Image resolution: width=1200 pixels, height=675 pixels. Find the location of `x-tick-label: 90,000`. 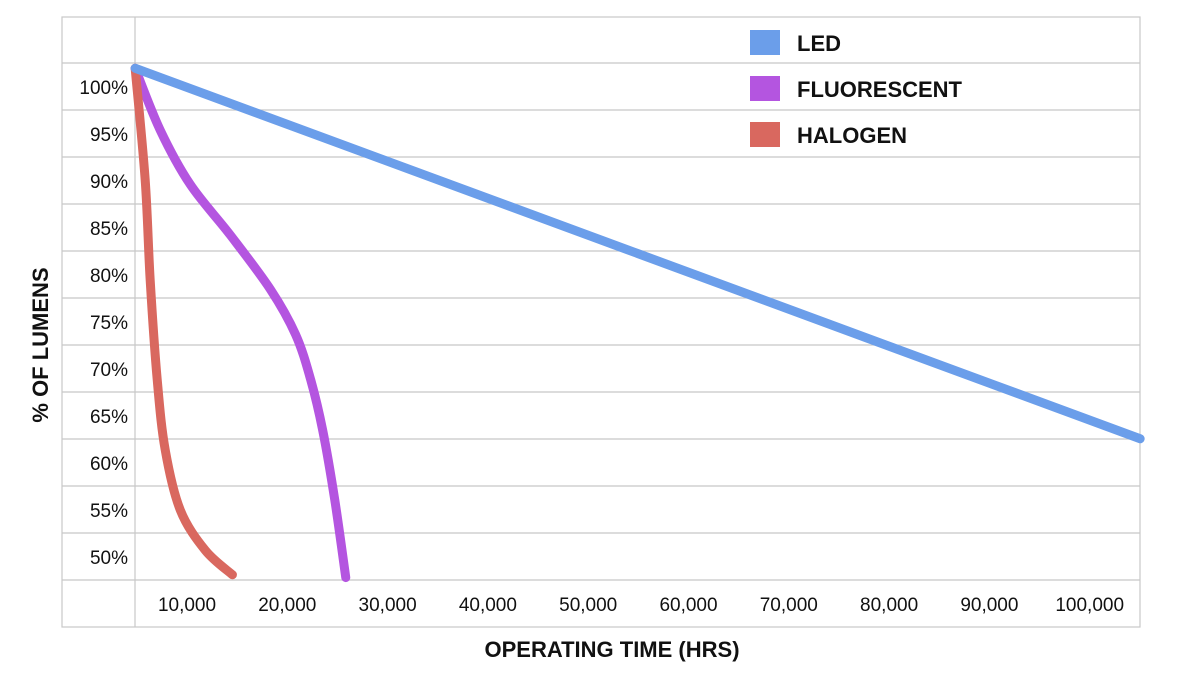

x-tick-label: 90,000 is located at coordinates (989, 605).